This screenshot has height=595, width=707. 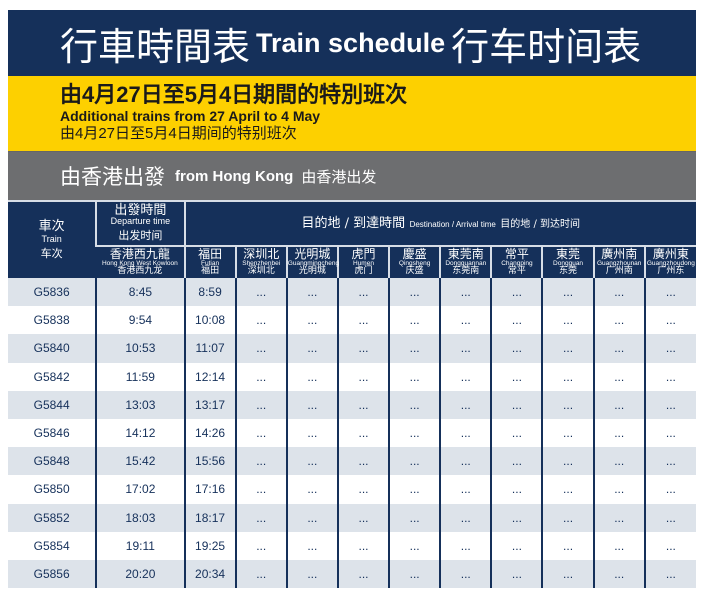 I want to click on direction-banner: 由香港出發 from Hong Kong 由香港出发, so click(x=352, y=176).